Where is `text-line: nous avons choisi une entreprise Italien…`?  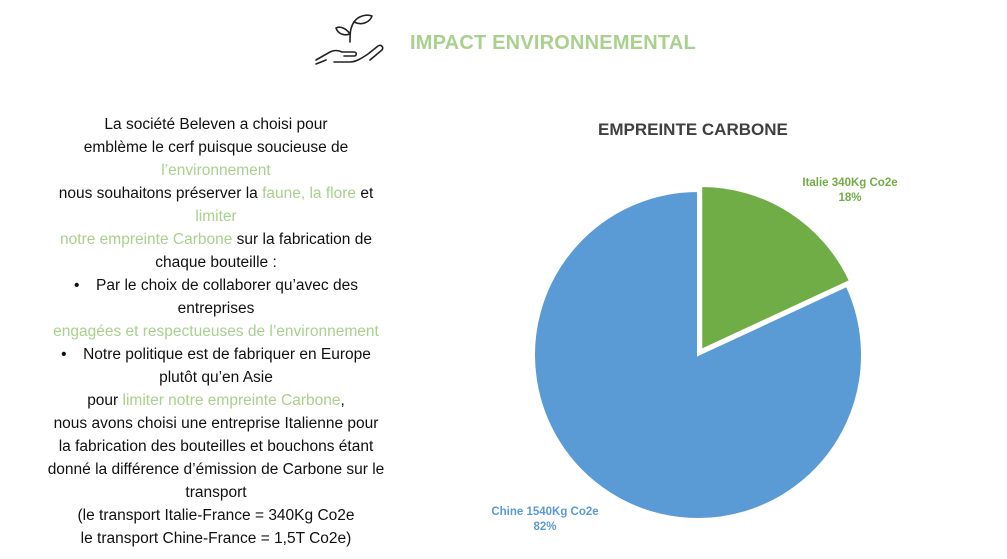
text-line: nous avons choisi une entreprise Italien… is located at coordinates (216, 423).